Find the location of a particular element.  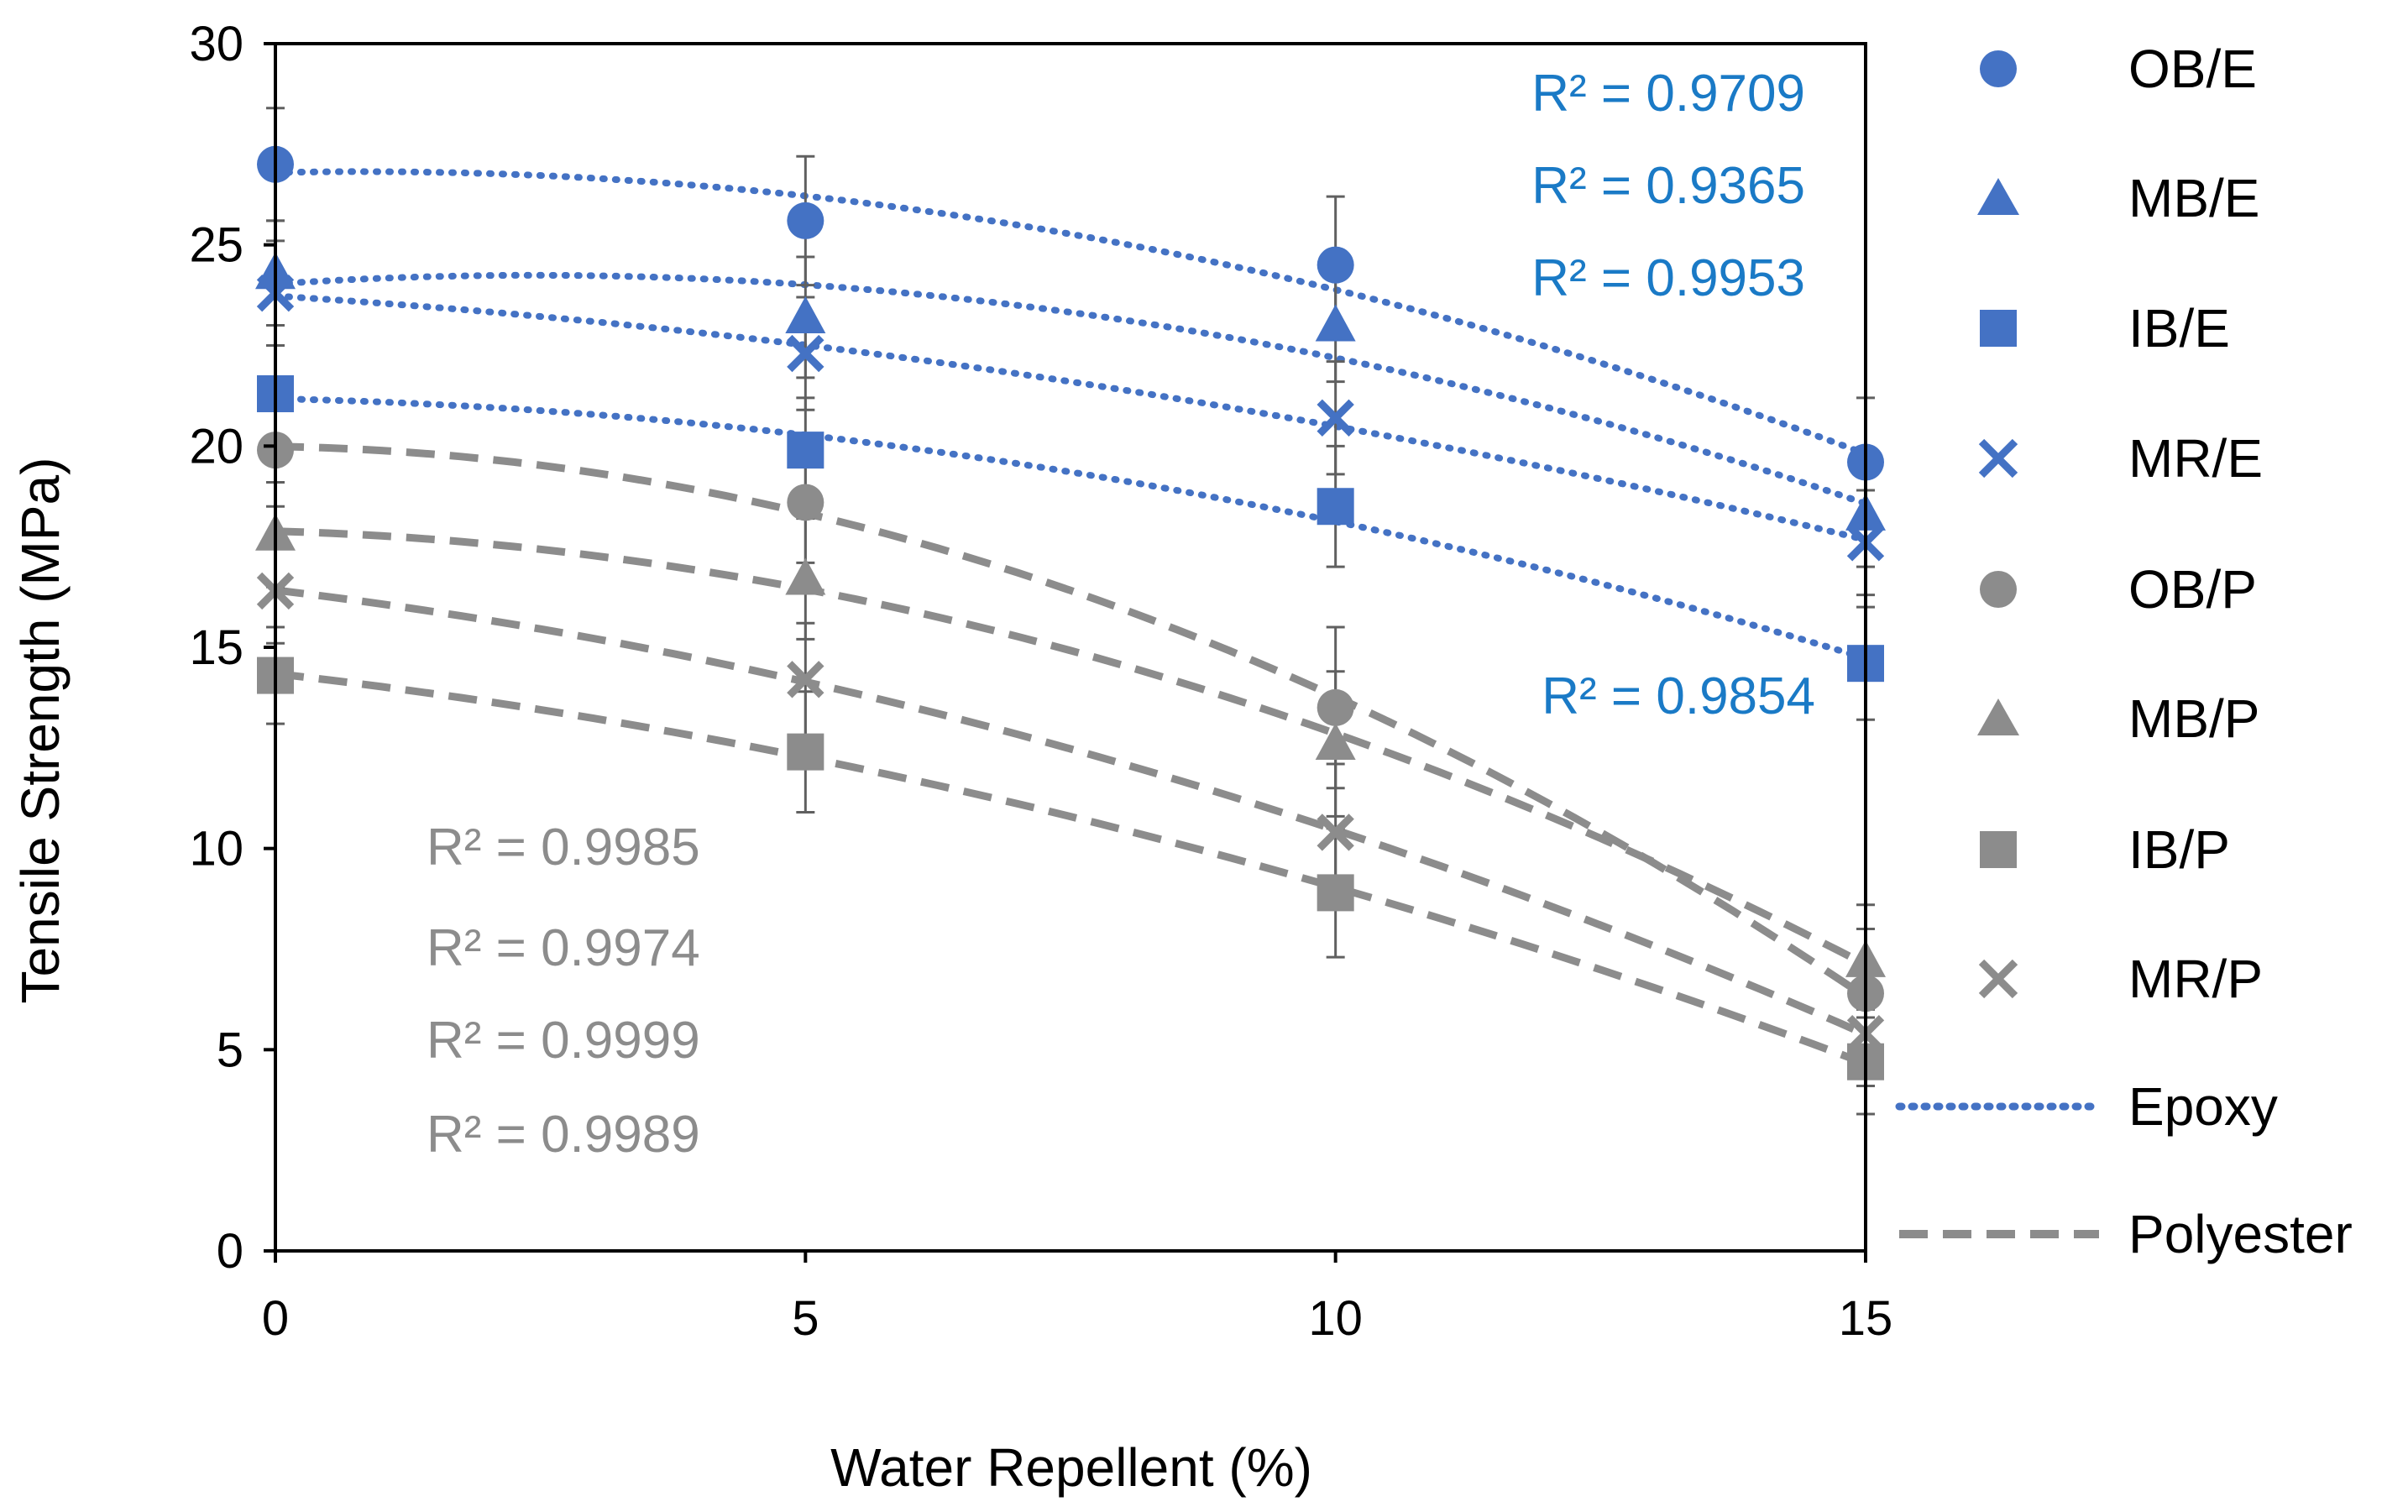

legend-entry-epoxy: Epoxy is located at coordinates (2086, 1106).